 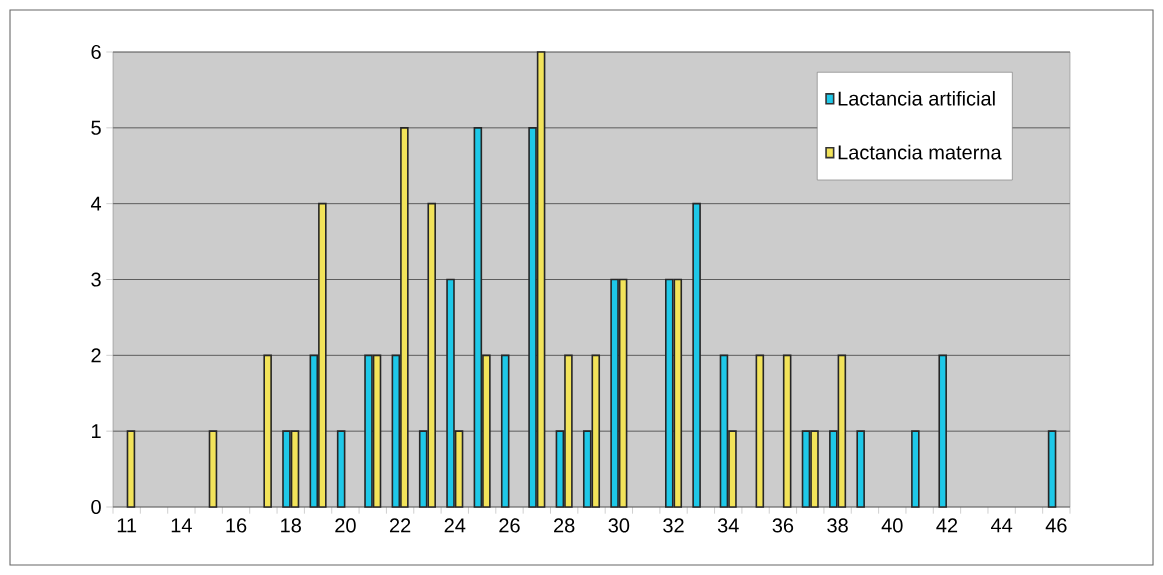 What do you see at coordinates (400, 525) in the screenshot?
I see `x-tick-label: 22` at bounding box center [400, 525].